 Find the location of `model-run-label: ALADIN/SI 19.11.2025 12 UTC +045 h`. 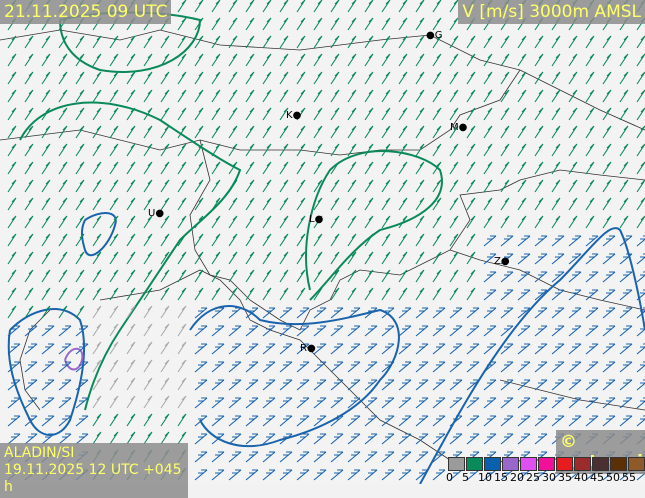

model-run-label: ALADIN/SI 19.11.2025 12 UTC +045 h is located at coordinates (94, 470).